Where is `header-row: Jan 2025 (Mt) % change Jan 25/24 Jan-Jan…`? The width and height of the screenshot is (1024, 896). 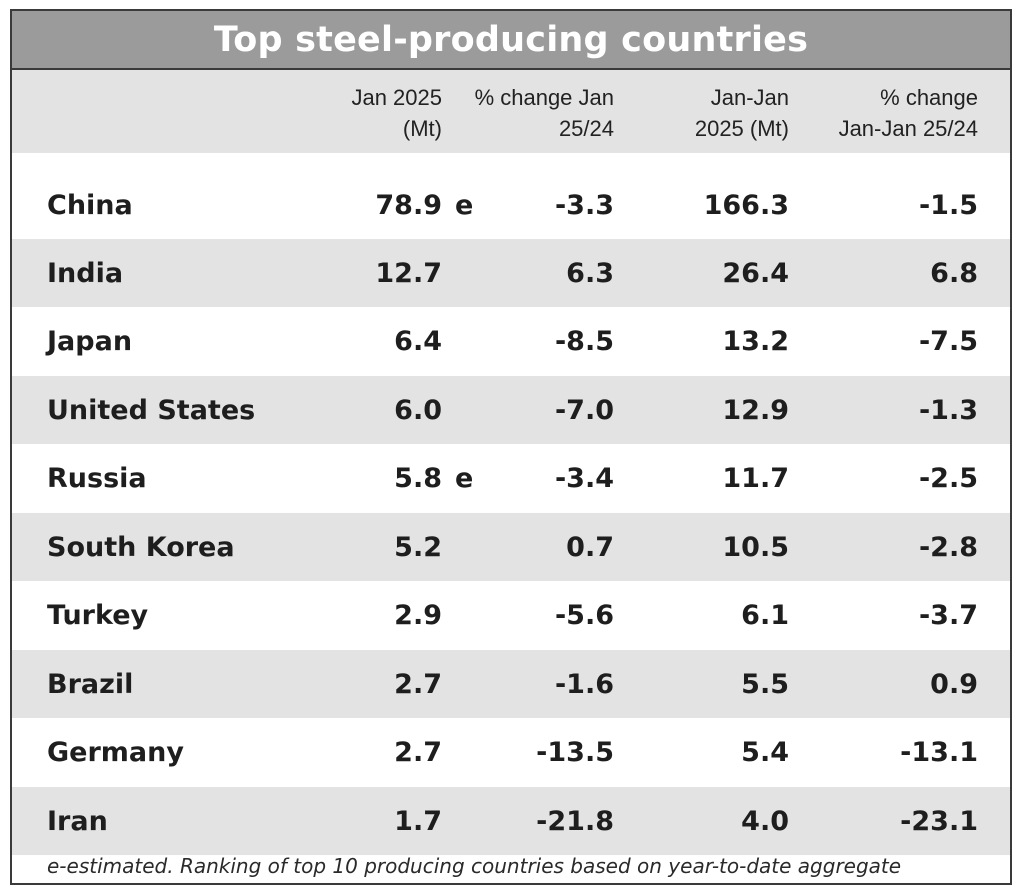
header-row: Jan 2025 (Mt) % change Jan 25/24 Jan-Jan… is located at coordinates (511, 111).